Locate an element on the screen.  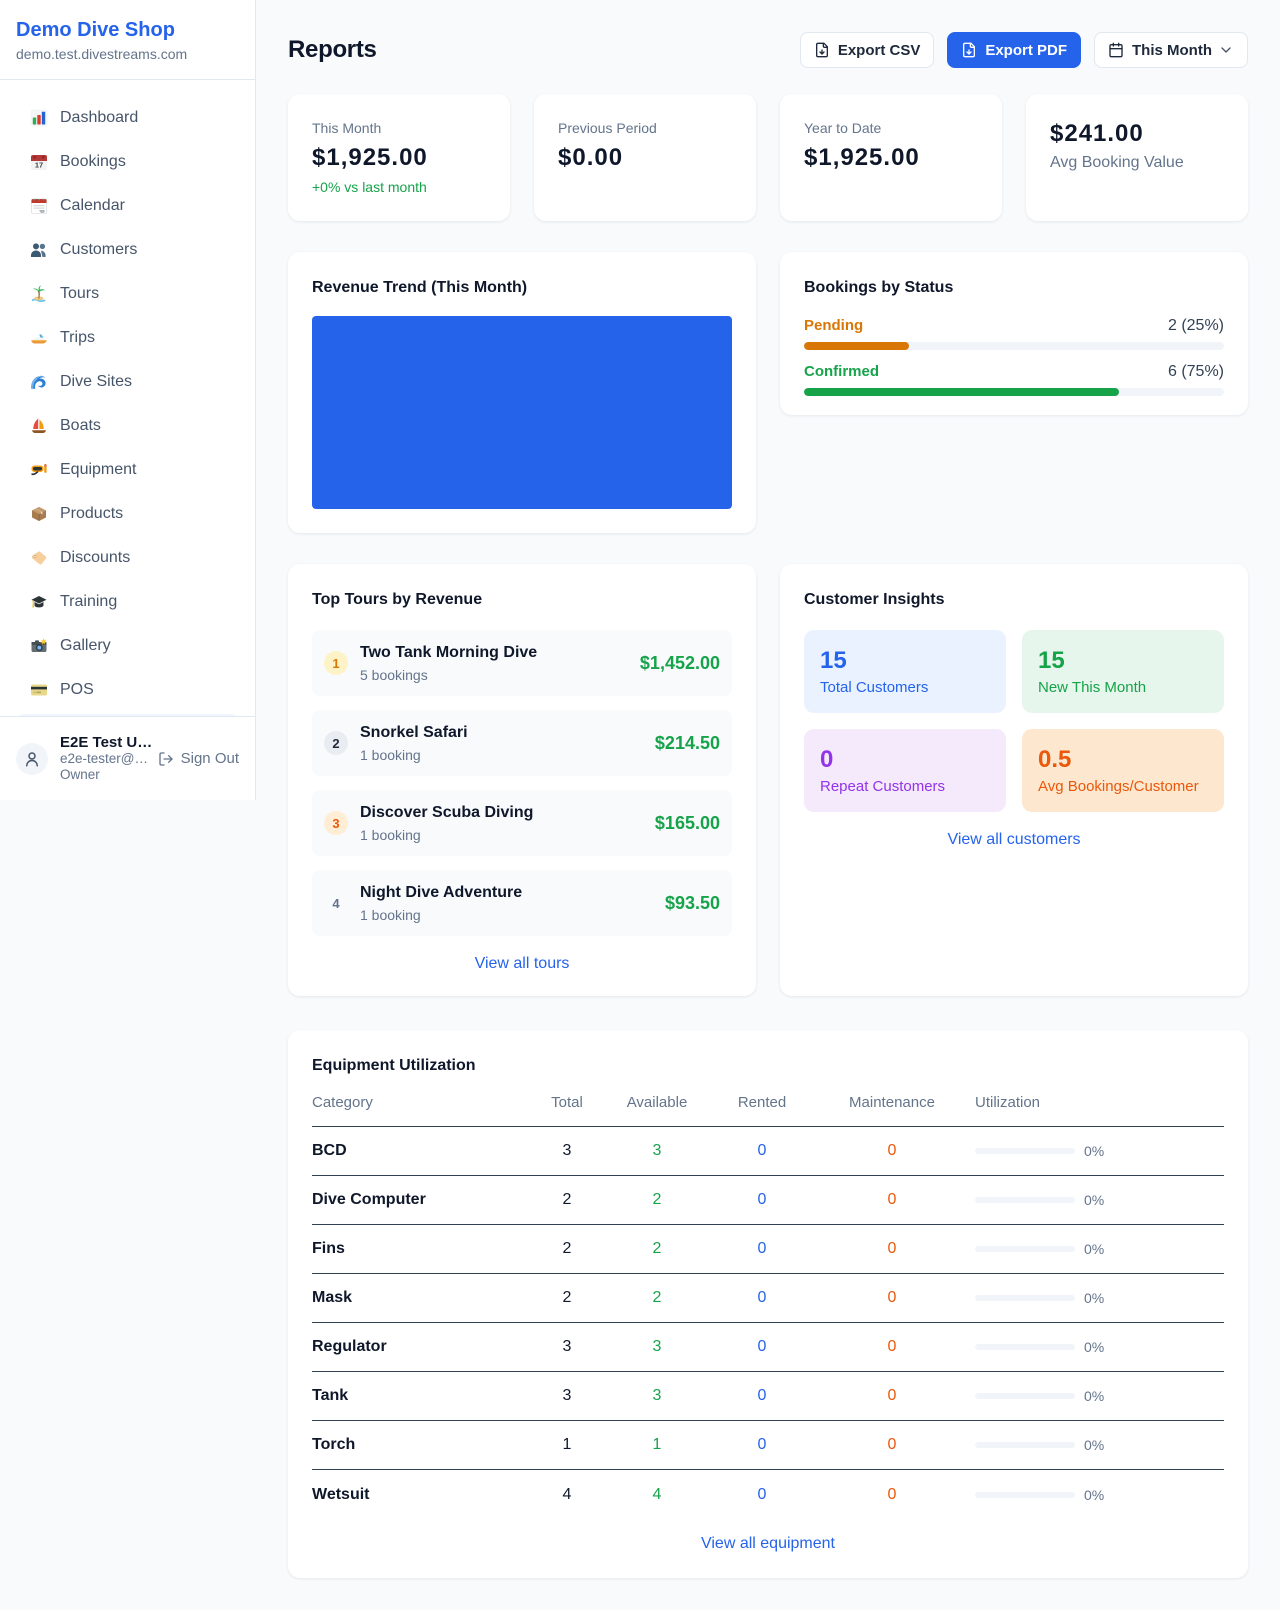
svg-text: 17 is located at coordinates (39, 165).